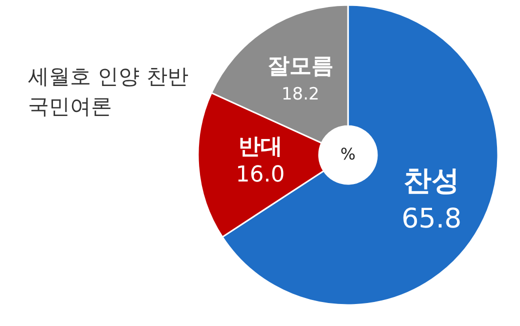  What do you see at coordinates (108, 91) in the screenshot?
I see `text: 세월호 인양 찬반 국민여론` at bounding box center [108, 91].